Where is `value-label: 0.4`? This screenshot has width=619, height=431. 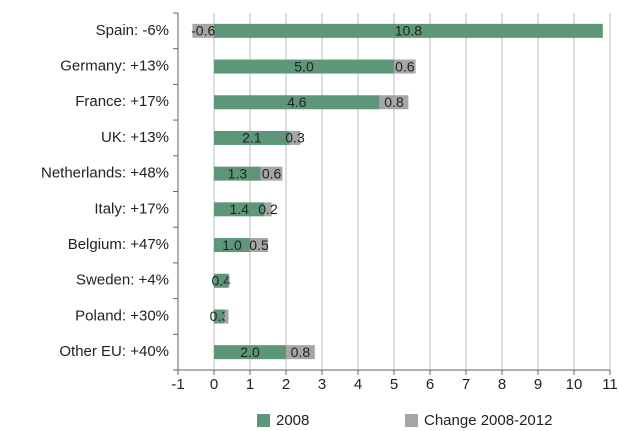 value-label: 0.4 is located at coordinates (221, 280).